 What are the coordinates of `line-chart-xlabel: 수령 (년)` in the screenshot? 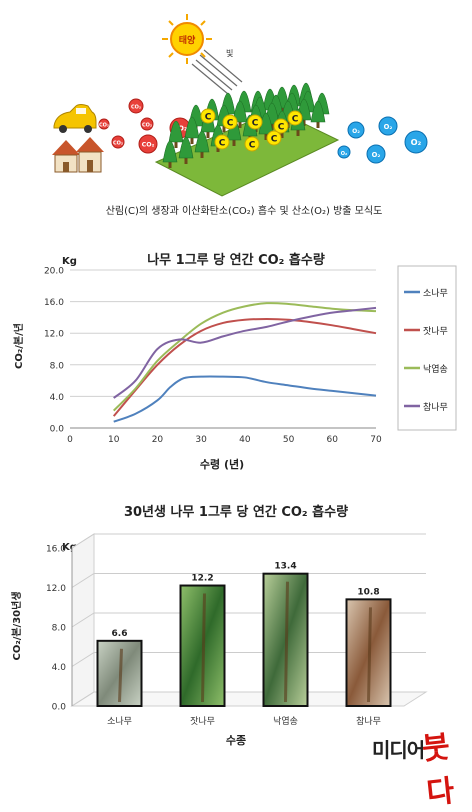 It's located at (222, 464).